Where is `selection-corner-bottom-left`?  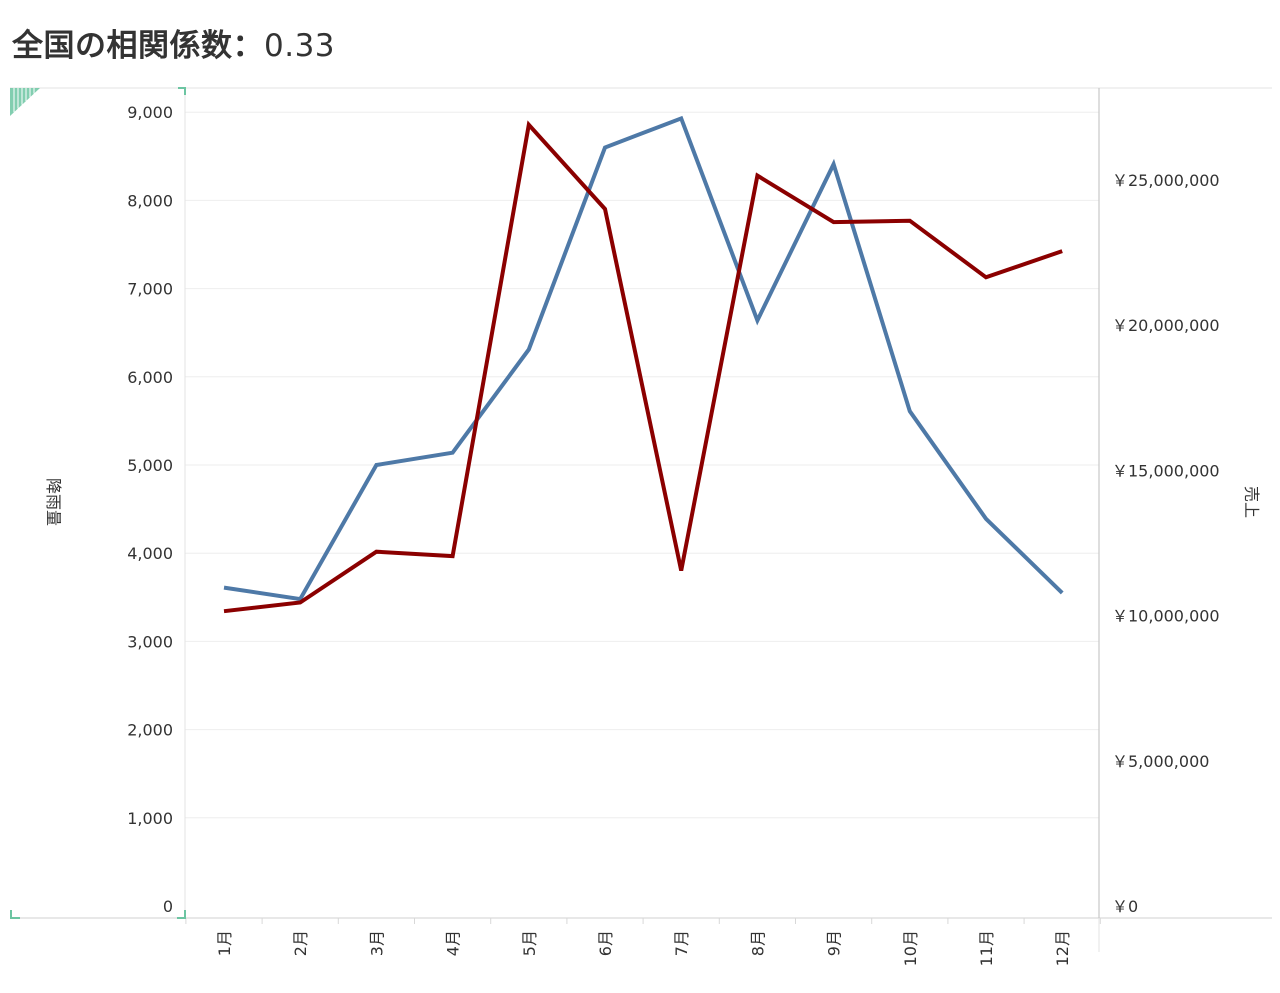
selection-corner-bottom-left is located at coordinates (15, 914).